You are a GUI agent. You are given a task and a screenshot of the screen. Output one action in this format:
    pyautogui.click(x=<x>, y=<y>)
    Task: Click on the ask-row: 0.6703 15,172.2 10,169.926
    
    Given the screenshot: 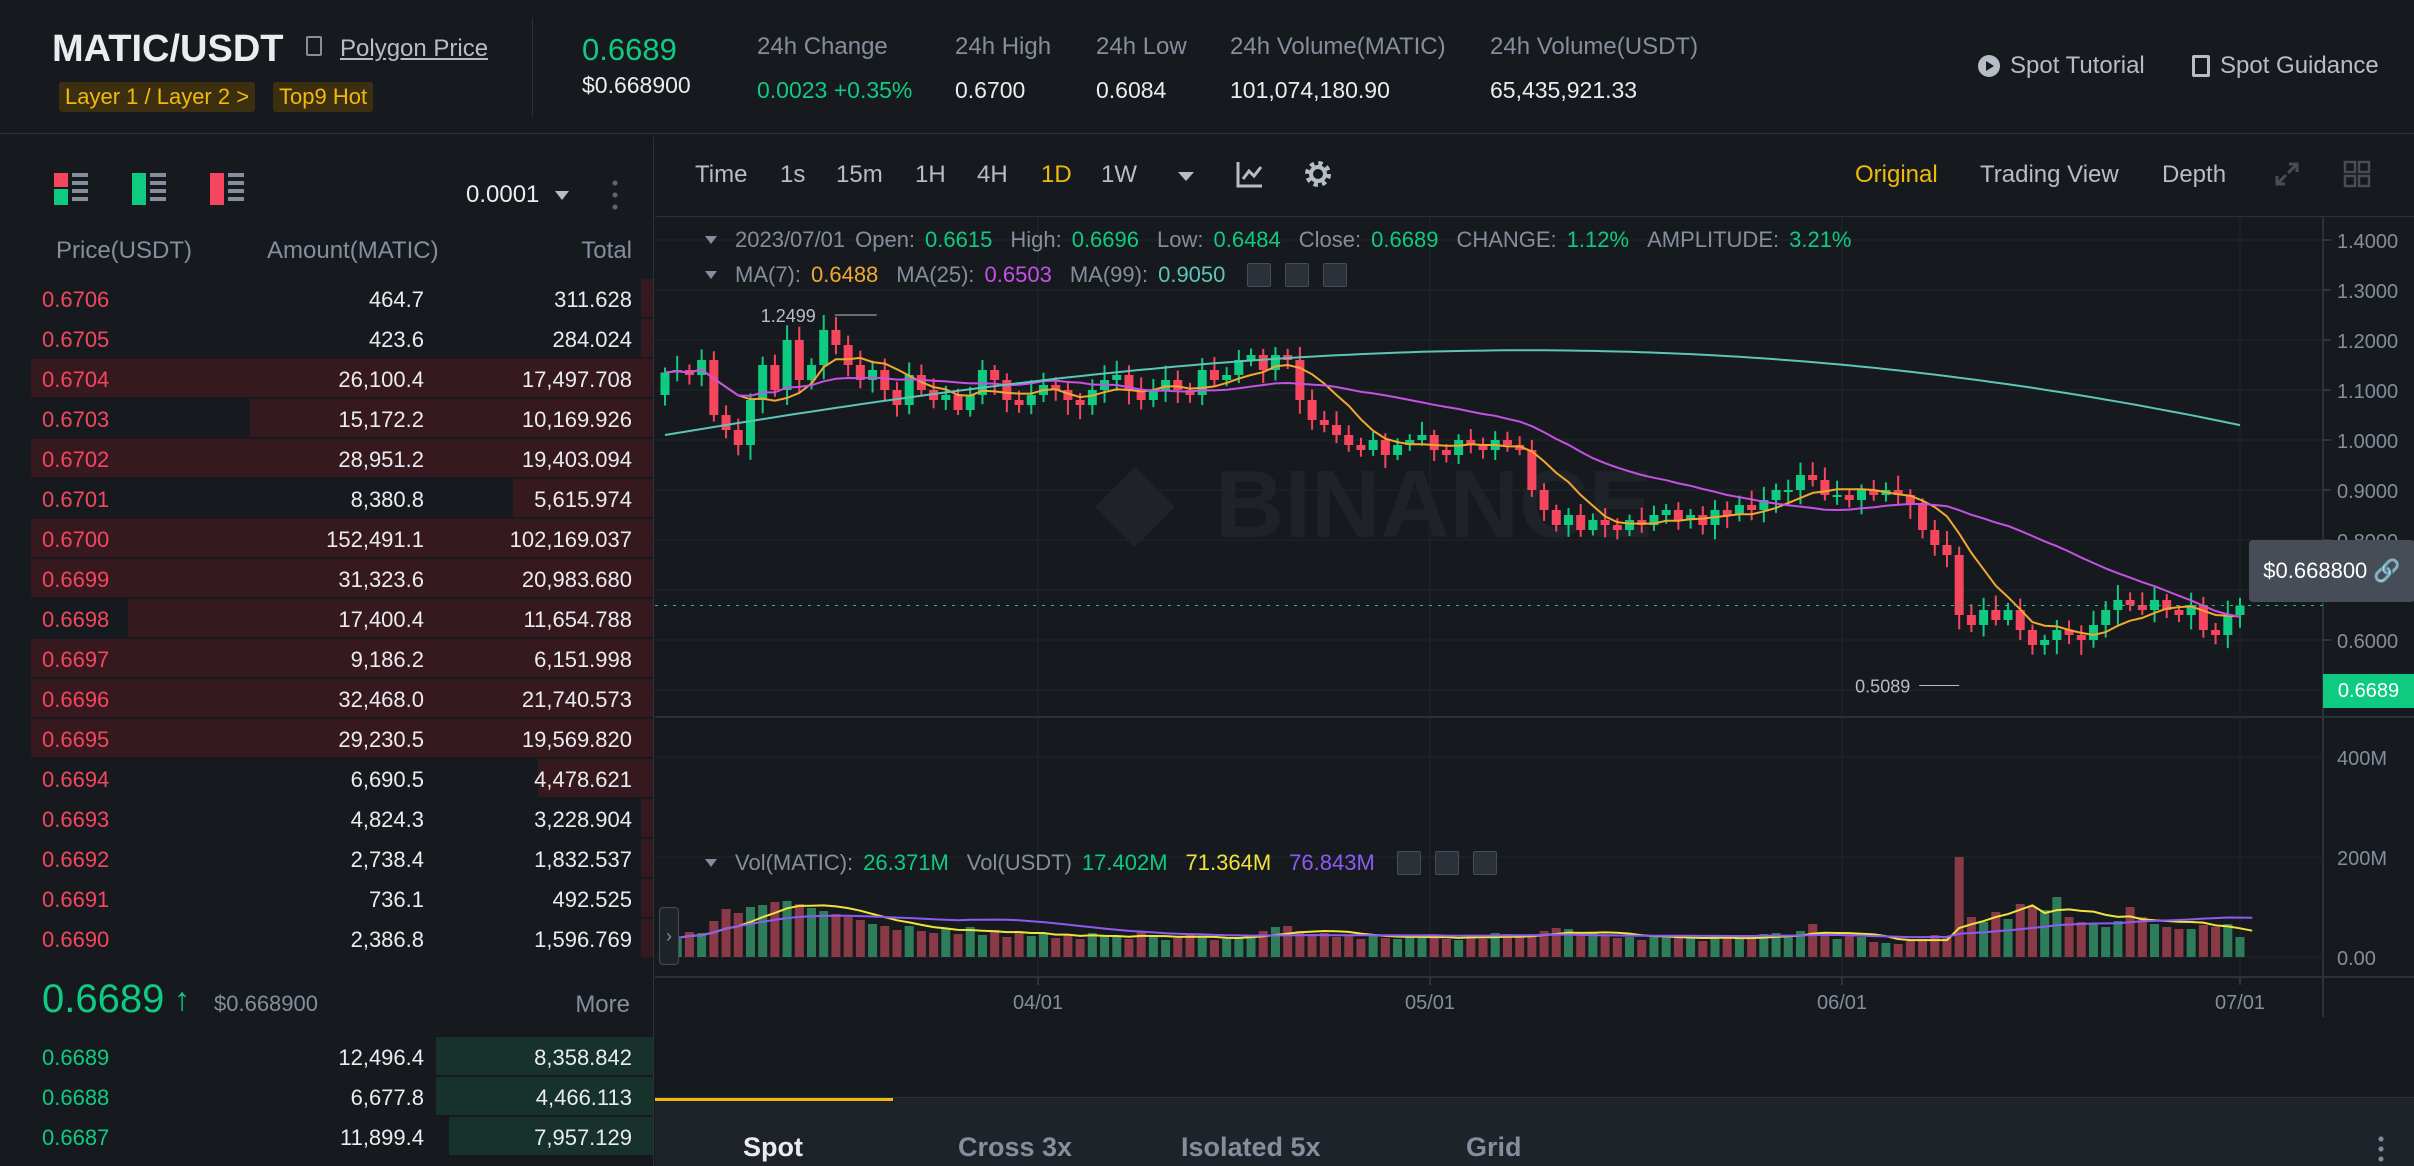 What is the action you would take?
    pyautogui.click(x=332, y=419)
    